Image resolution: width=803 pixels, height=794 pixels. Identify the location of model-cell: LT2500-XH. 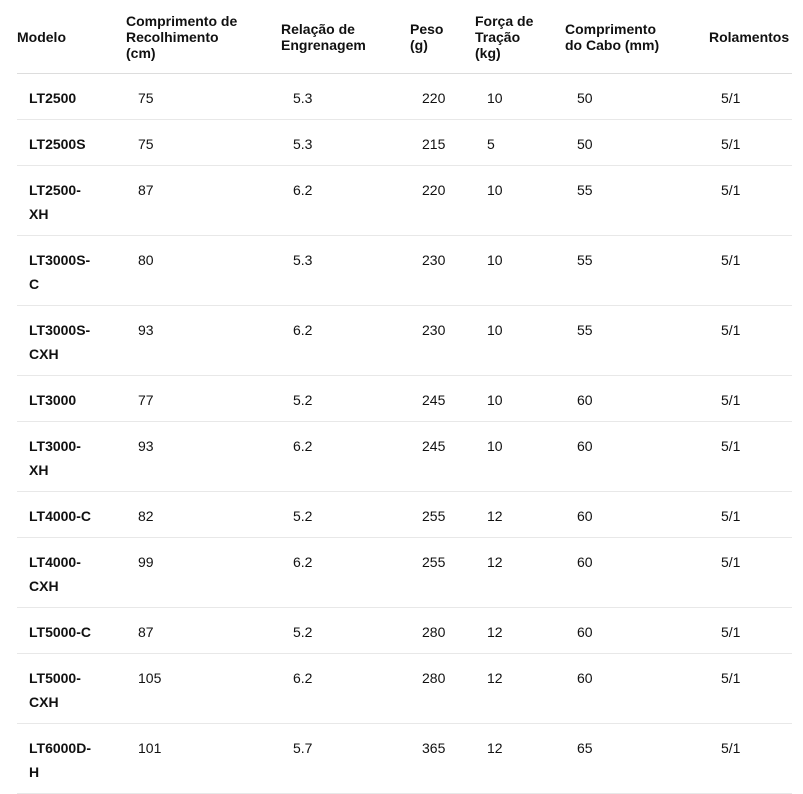
(71, 200).